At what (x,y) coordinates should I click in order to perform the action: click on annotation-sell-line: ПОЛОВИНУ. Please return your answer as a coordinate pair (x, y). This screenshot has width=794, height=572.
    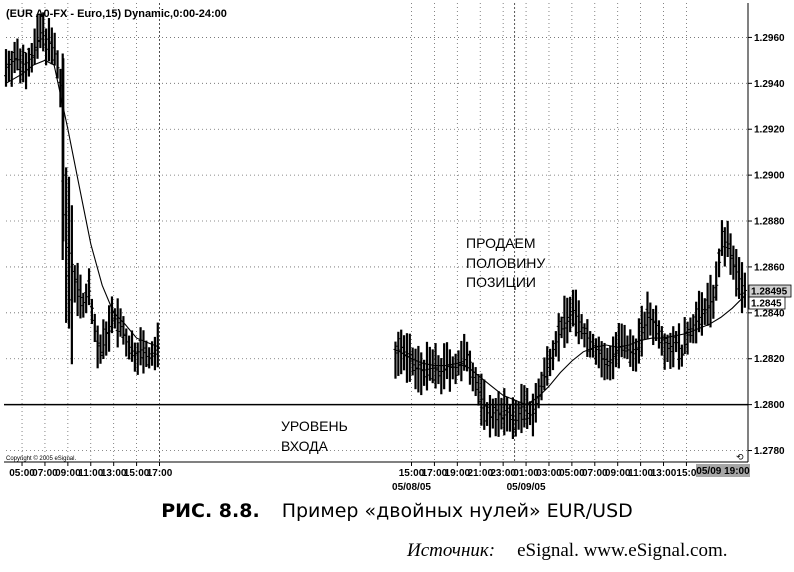
    Looking at the image, I should click on (505, 263).